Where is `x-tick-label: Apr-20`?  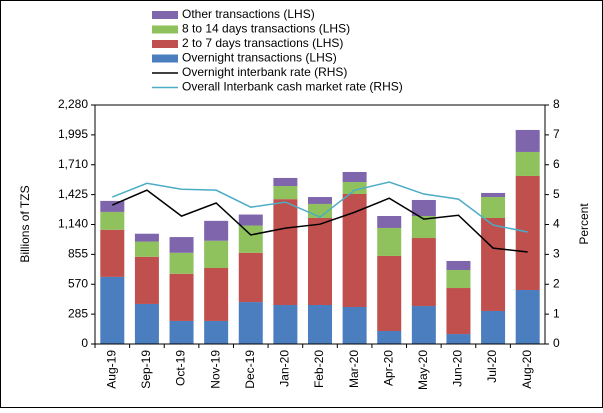
x-tick-label: Apr-20 is located at coordinates (388, 368).